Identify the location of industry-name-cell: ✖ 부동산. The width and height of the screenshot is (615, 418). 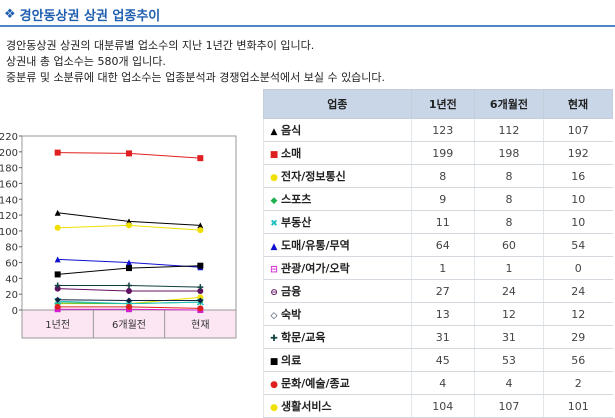
(337, 222).